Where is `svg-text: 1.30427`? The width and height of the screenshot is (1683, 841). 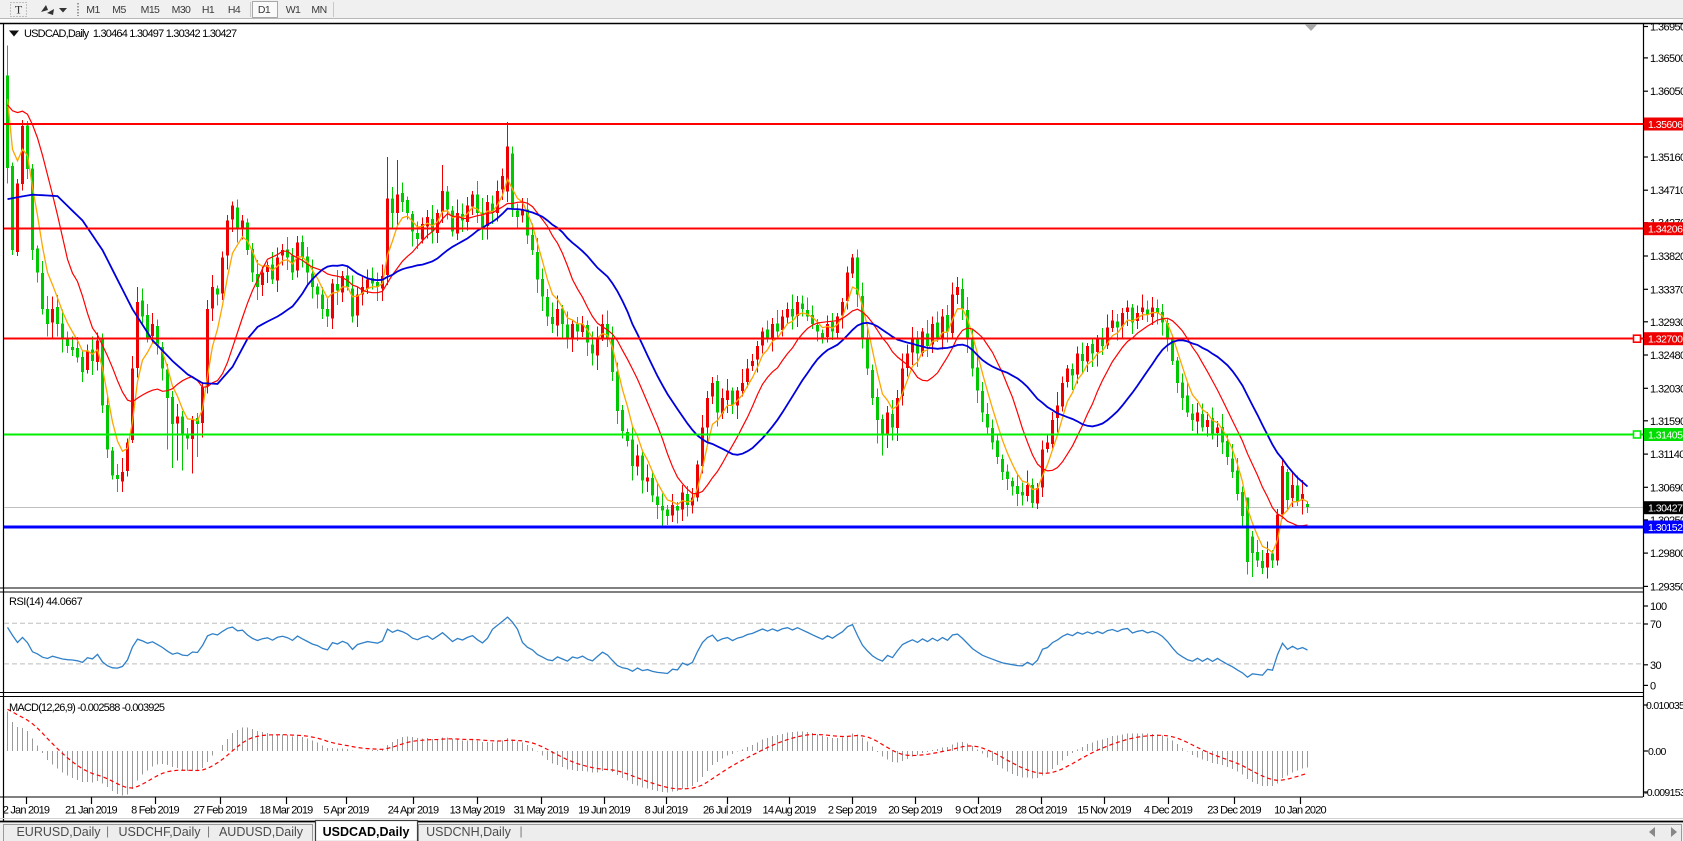 svg-text: 1.30427 is located at coordinates (1665, 509).